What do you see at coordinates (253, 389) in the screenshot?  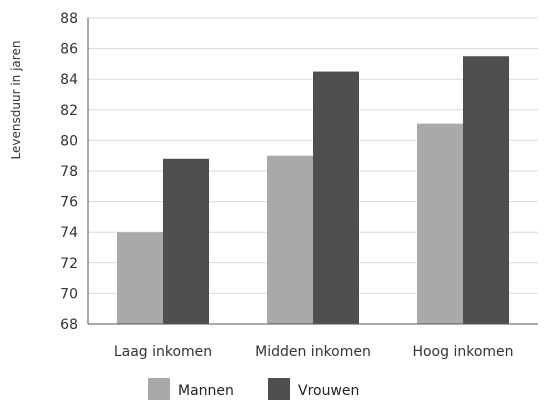 I see `legend: Mannen Vrouwen` at bounding box center [253, 389].